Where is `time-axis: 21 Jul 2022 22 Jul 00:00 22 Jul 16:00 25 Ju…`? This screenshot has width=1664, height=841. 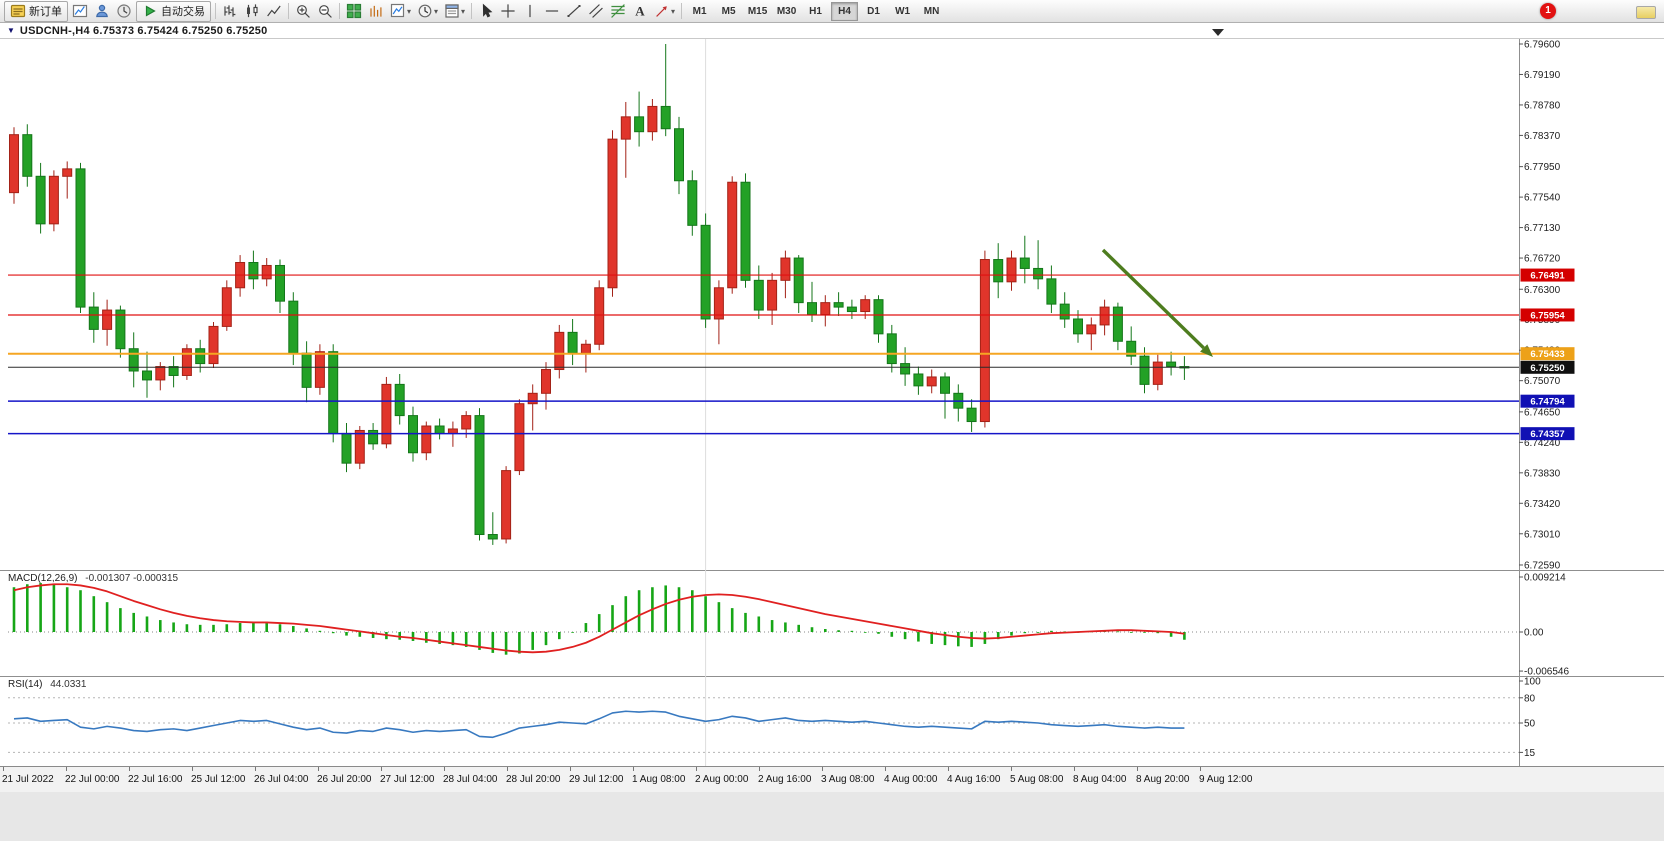
time-axis: 21 Jul 2022 22 Jul 00:00 22 Jul 16:00 25 Ju… is located at coordinates (832, 779).